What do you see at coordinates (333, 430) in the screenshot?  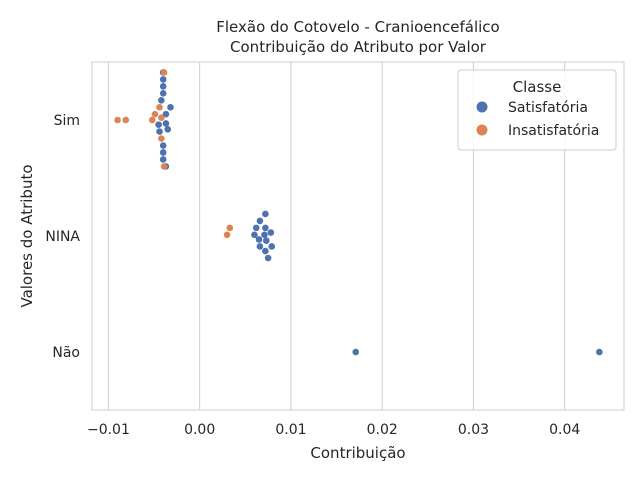 I see `x-axis-ticks: −0.01 0.00 0.01 0.02 0.03 0.04` at bounding box center [333, 430].